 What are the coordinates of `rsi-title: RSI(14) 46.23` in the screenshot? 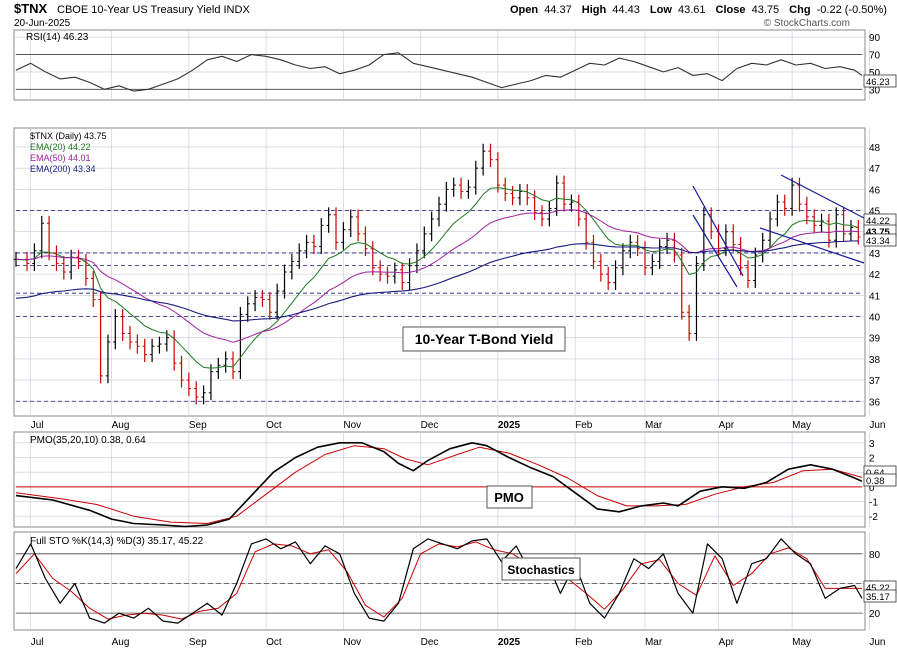 It's located at (57, 37).